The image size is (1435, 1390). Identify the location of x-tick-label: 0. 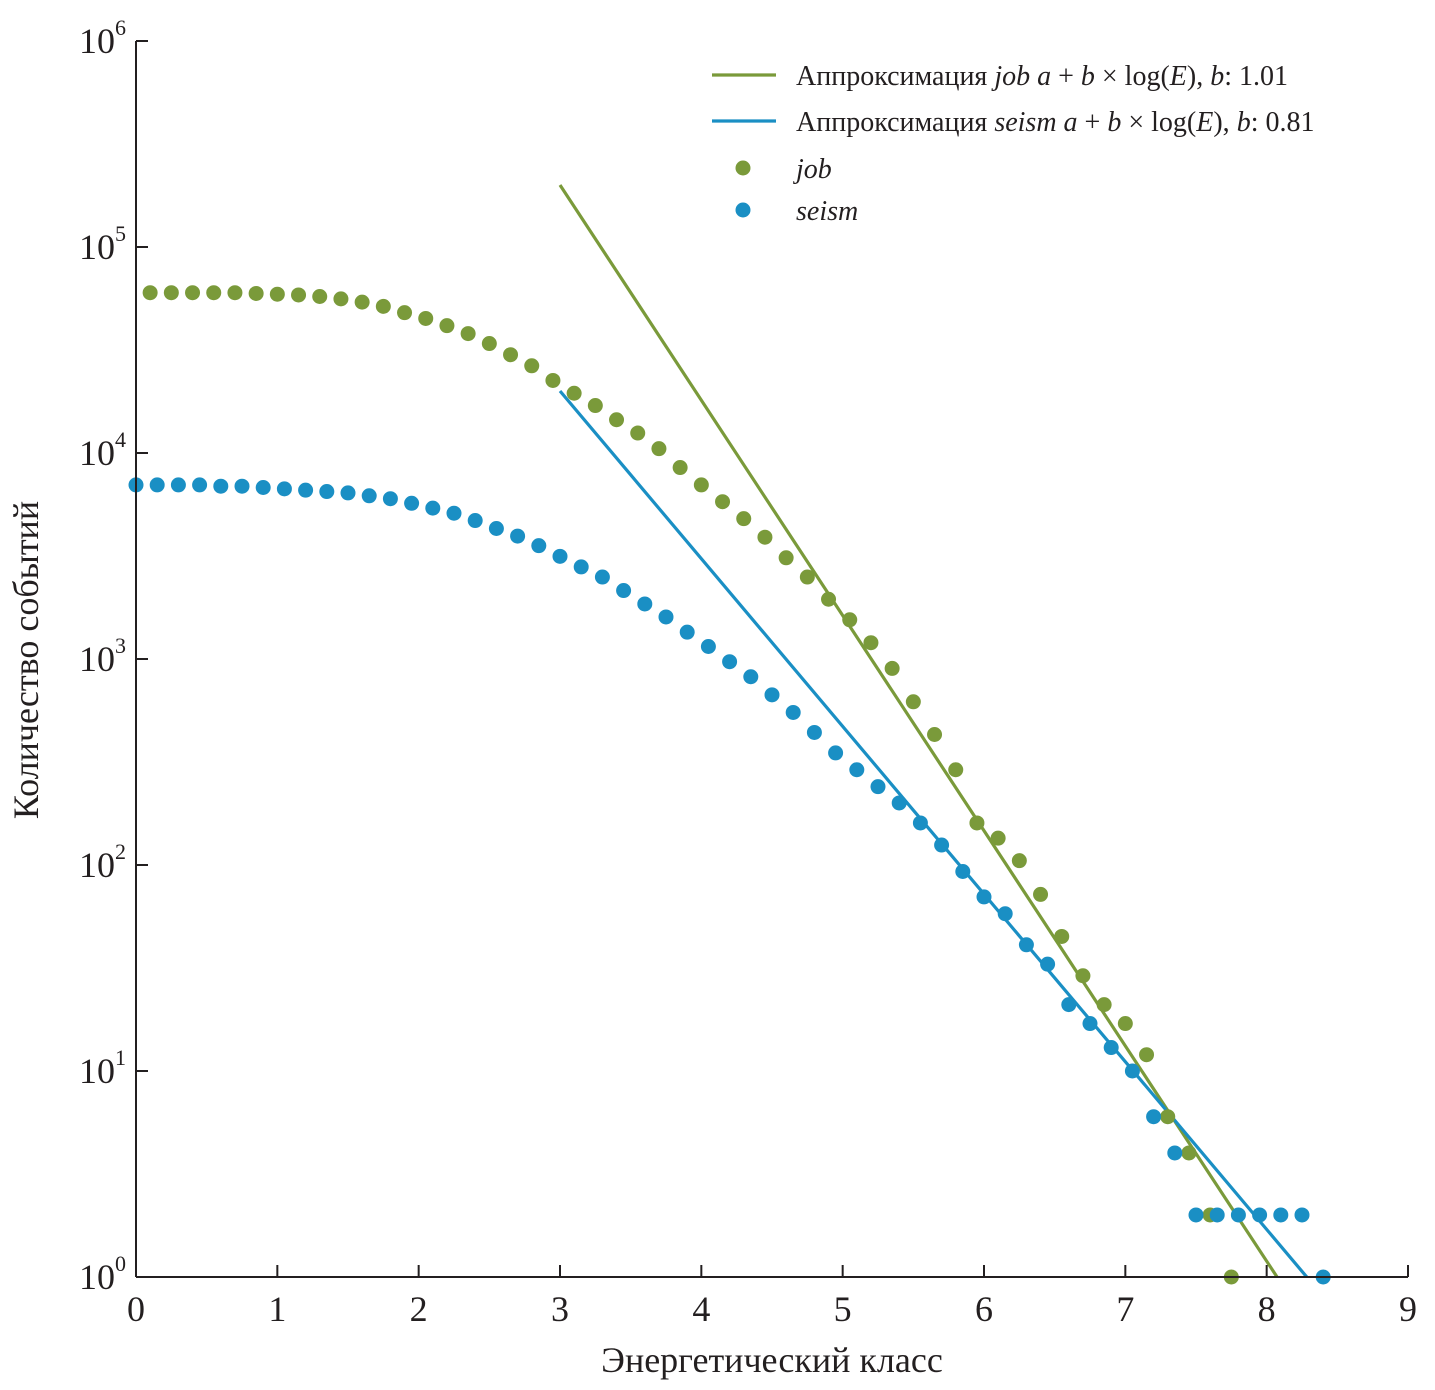
(136, 1309).